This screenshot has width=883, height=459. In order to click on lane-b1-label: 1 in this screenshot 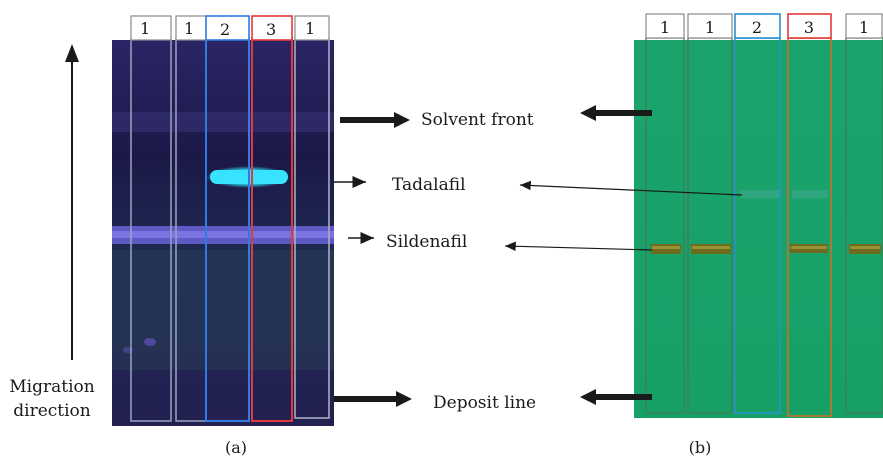, I will do `click(665, 27)`.